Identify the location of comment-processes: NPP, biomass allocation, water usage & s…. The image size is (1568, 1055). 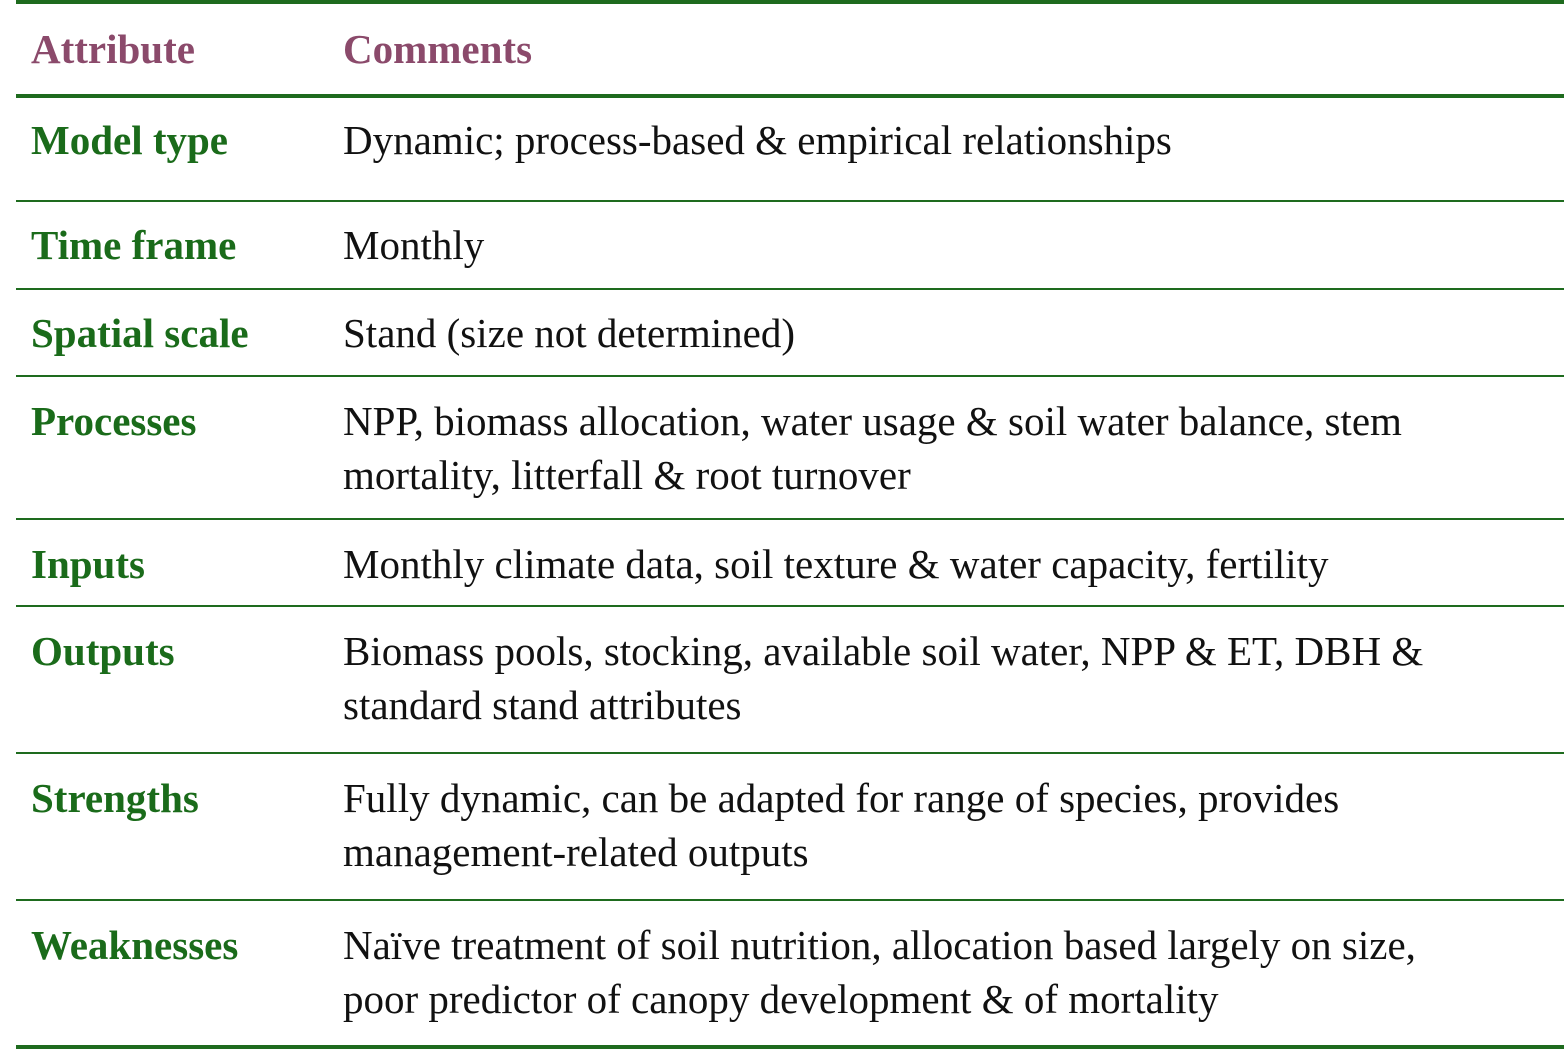
(943, 448).